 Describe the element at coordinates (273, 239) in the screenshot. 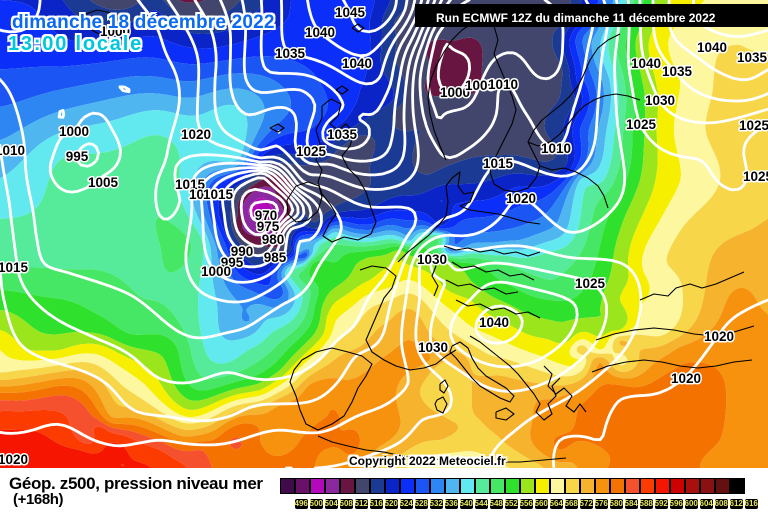

I see `svg-text: 980` at that location.